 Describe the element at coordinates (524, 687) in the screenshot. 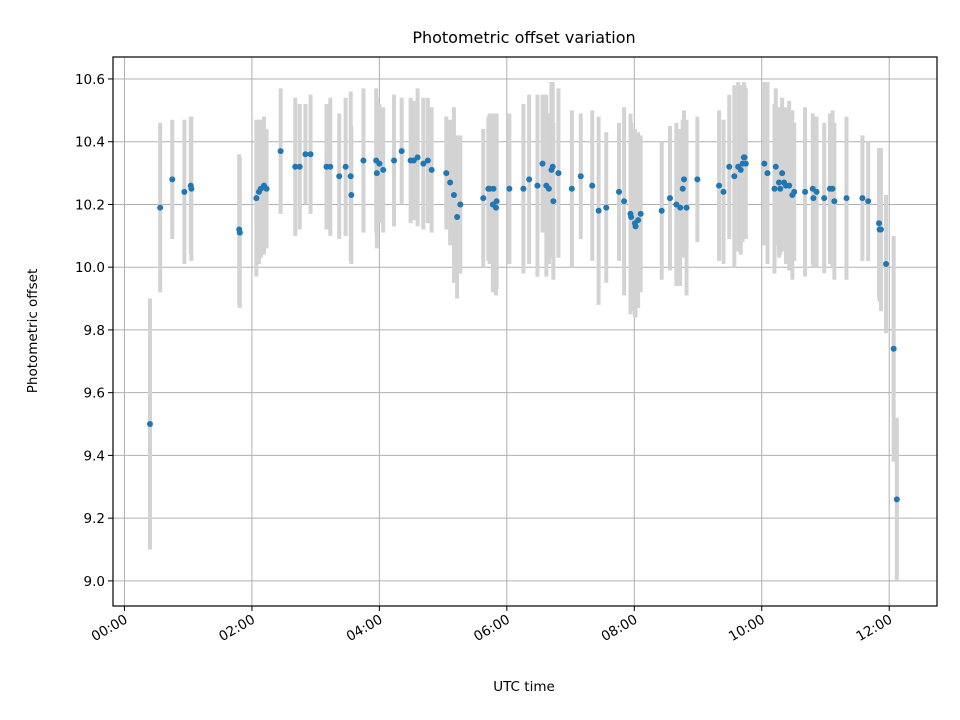

I see `x-axis-label: UTC time` at that location.